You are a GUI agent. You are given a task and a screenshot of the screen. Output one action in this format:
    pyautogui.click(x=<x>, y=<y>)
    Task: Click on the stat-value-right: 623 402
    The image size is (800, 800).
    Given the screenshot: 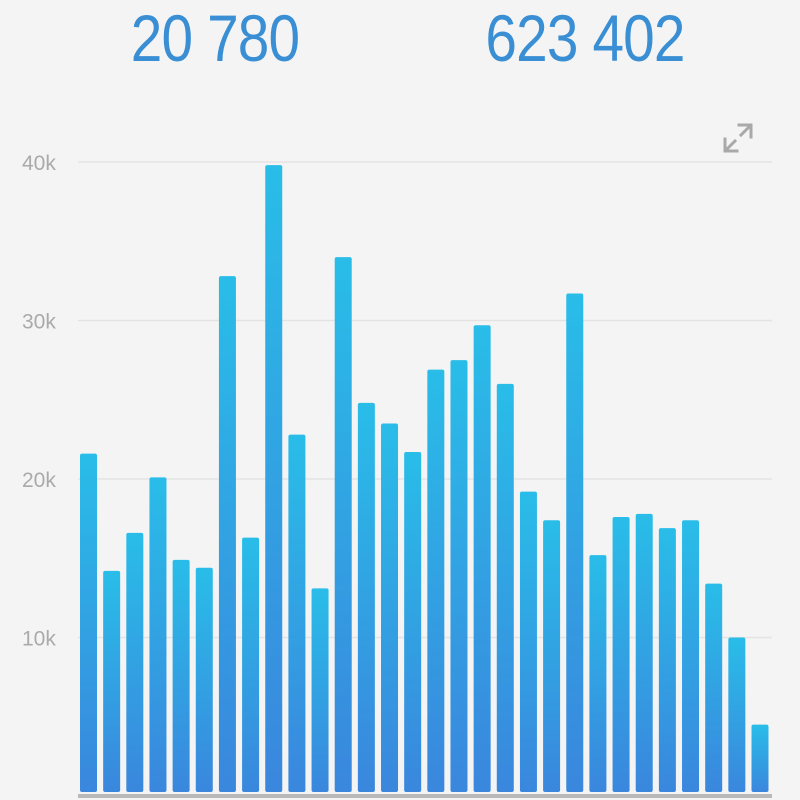 What is the action you would take?
    pyautogui.click(x=585, y=38)
    